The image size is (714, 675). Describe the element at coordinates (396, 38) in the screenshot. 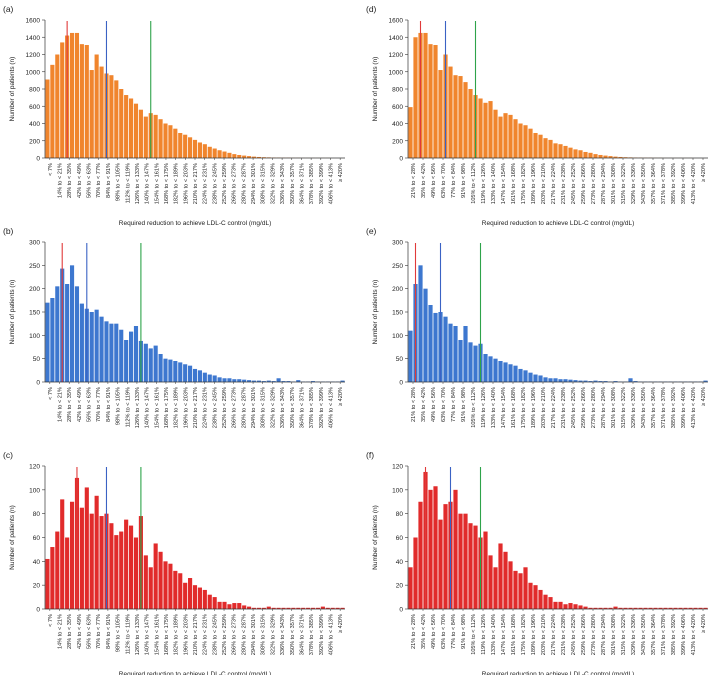

I see `y-tick-label: 1400` at that location.